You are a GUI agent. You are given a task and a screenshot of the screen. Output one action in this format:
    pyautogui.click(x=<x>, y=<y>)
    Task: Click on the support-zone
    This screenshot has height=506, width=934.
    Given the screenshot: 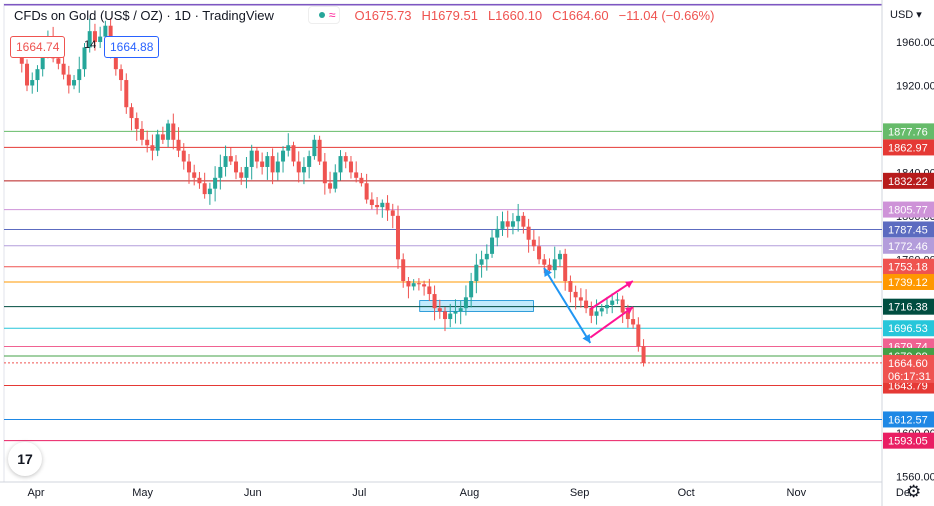 What is the action you would take?
    pyautogui.click(x=476, y=306)
    